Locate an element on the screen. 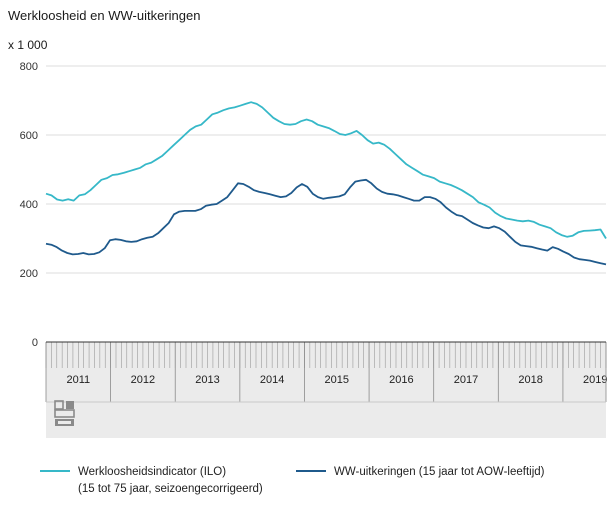 Image resolution: width=616 pixels, height=513 pixels. chart-title: Werkloosheid en WW-uitkeringen is located at coordinates (104, 15).